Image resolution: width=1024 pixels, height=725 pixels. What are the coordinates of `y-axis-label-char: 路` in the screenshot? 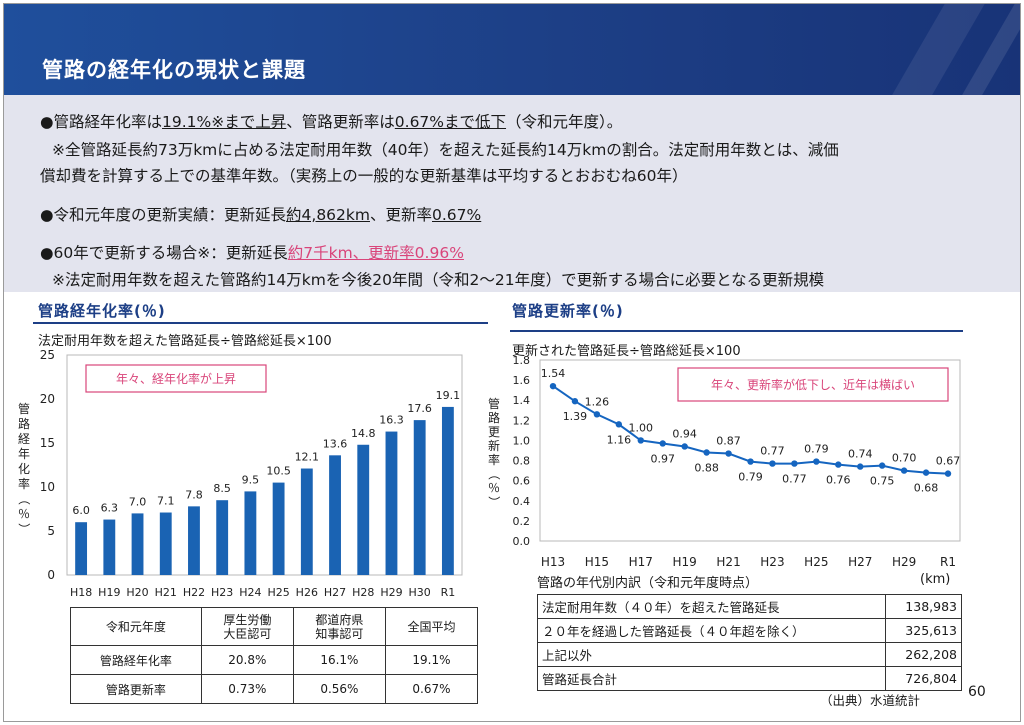 It's located at (24, 423).